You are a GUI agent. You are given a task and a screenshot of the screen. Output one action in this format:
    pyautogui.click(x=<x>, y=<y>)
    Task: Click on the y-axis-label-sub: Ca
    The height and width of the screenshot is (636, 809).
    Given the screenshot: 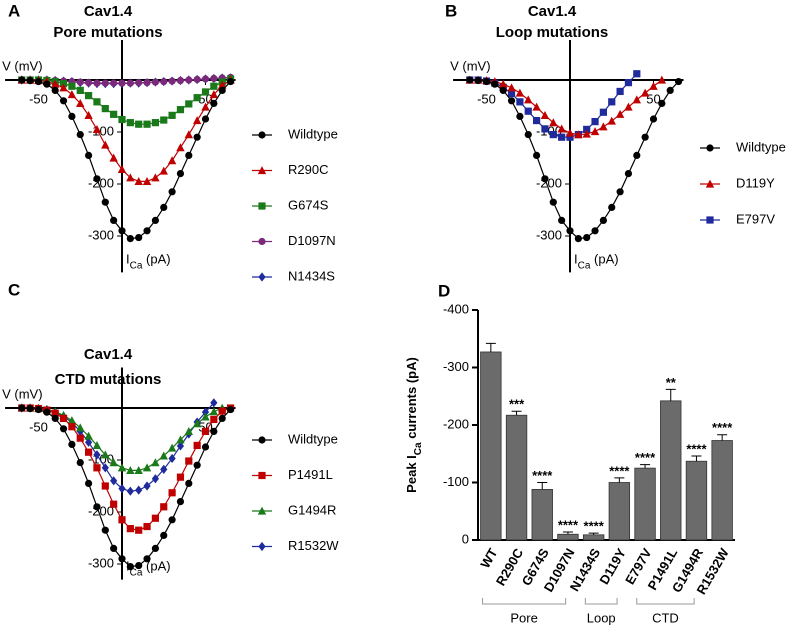 What is the action you would take?
    pyautogui.click(x=584, y=266)
    